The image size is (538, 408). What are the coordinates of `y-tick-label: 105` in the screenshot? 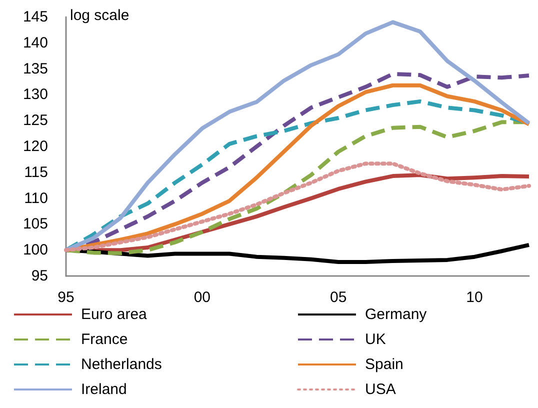 It's located at (35, 224).